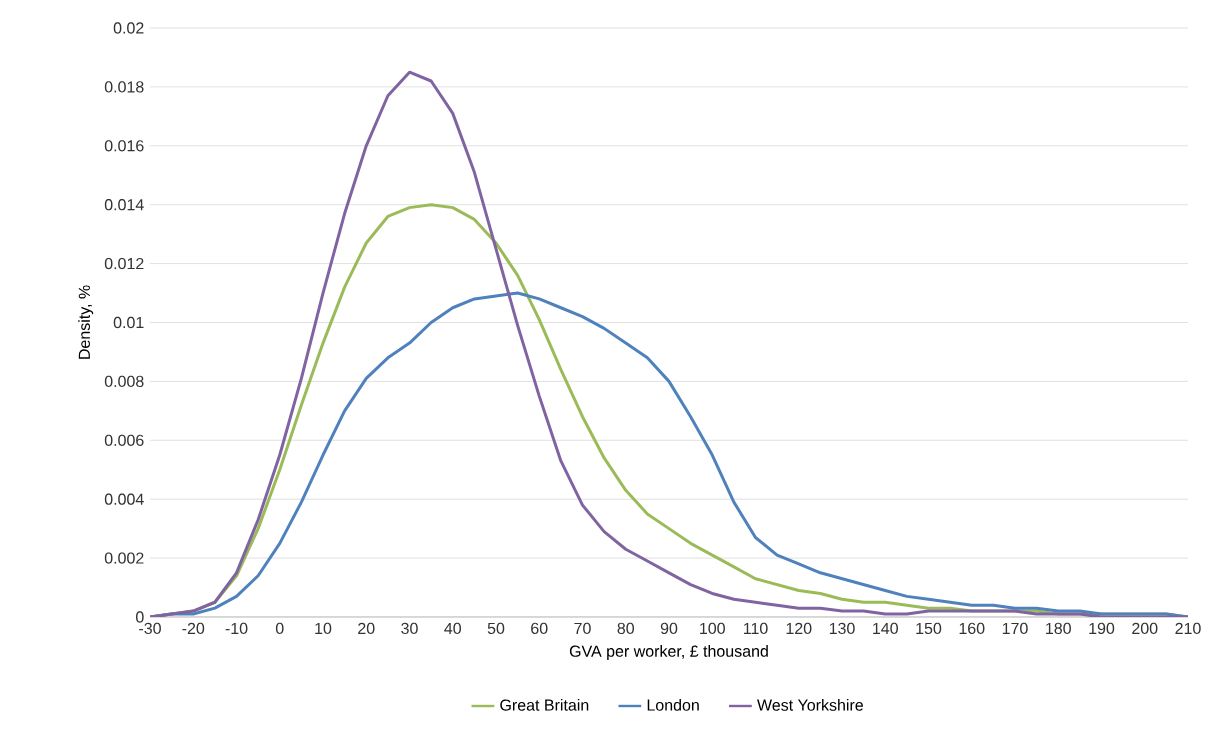 This screenshot has height=748, width=1207. Describe the element at coordinates (409, 628) in the screenshot. I see `x-tick-label: 30` at that location.